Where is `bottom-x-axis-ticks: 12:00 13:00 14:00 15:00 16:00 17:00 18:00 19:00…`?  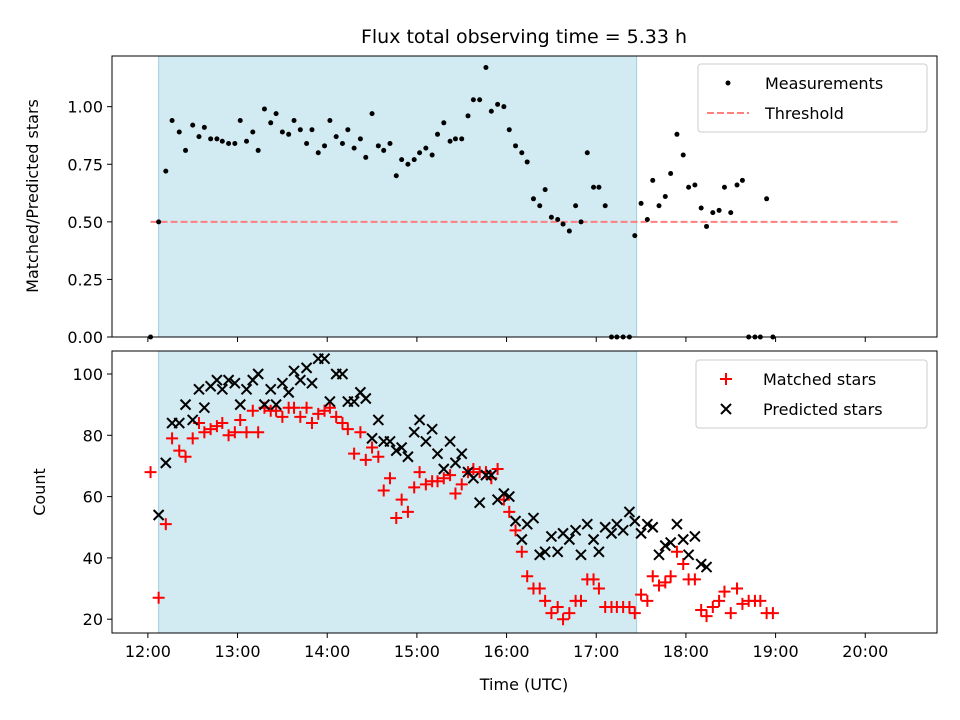 bottom-x-axis-ticks: 12:00 13:00 14:00 15:00 16:00 17:00 18:00 19:00… is located at coordinates (506, 647).